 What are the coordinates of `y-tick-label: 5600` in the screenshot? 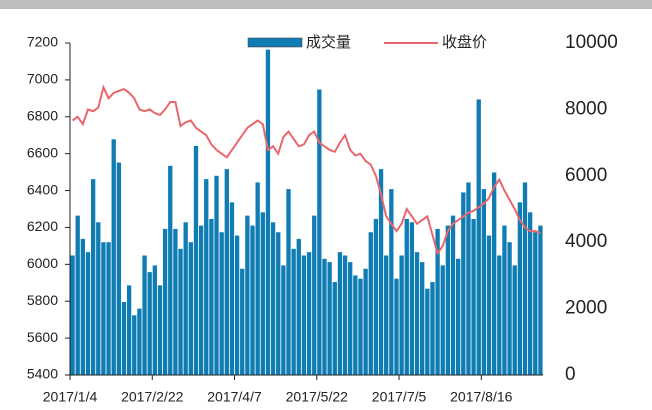 It's located at (42, 337).